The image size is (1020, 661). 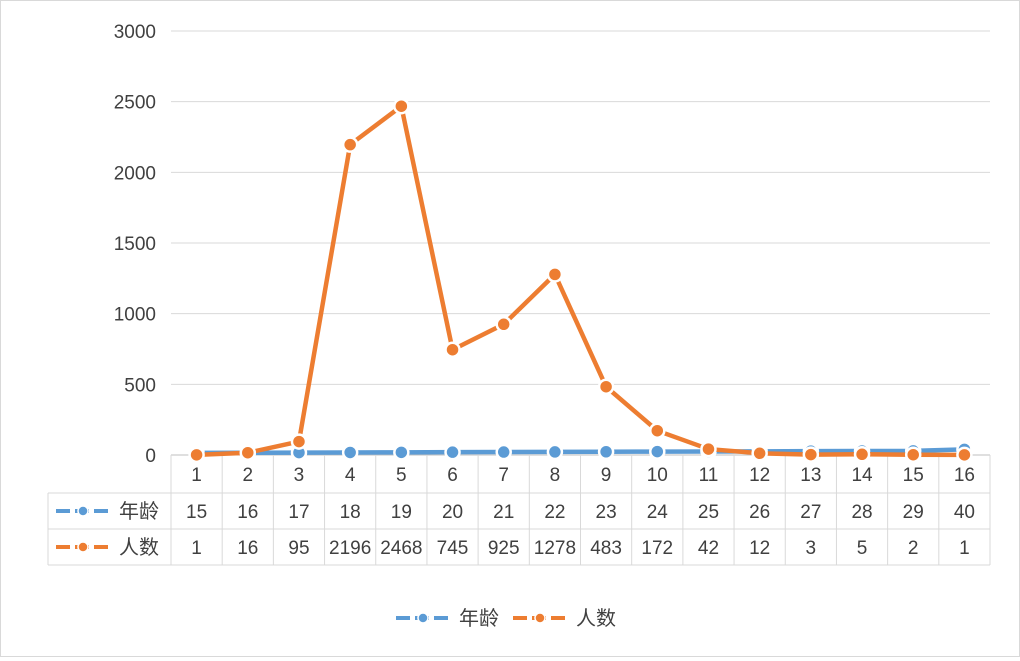 What do you see at coordinates (913, 548) in the screenshot?
I see `table-value: 2` at bounding box center [913, 548].